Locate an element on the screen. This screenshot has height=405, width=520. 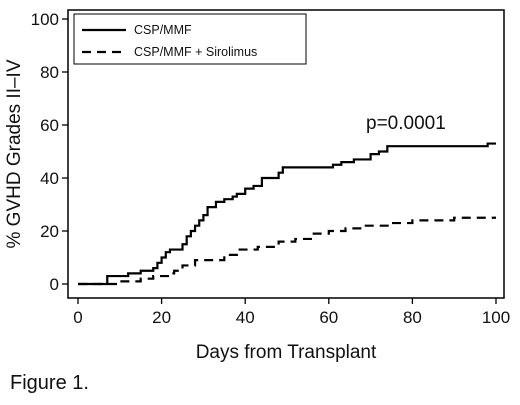
legend-box is located at coordinates (190, 39).